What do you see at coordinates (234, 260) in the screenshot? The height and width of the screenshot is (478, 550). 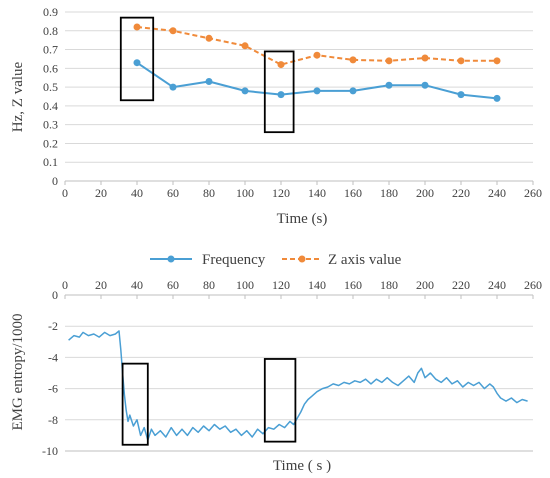 I see `legend-frequency-label: Frequency` at bounding box center [234, 260].